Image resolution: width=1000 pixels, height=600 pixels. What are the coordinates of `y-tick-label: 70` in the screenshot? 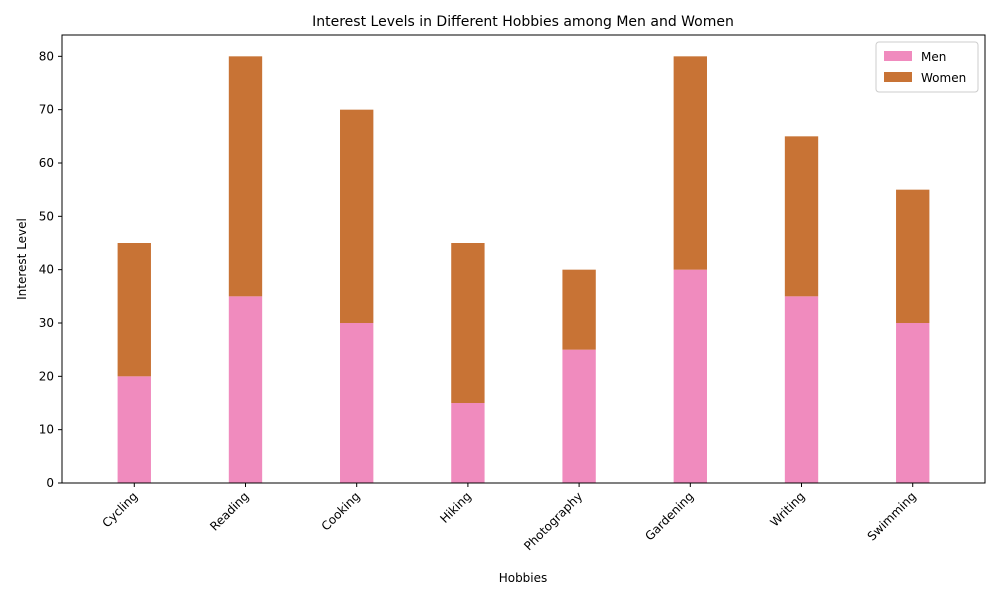 It's located at (46, 110).